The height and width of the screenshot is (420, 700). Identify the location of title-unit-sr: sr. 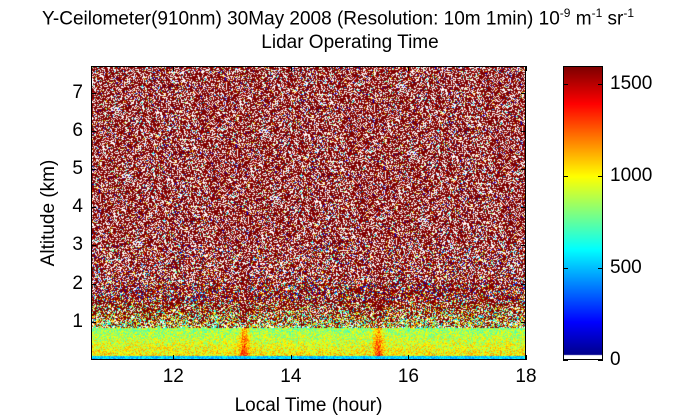
(613, 19).